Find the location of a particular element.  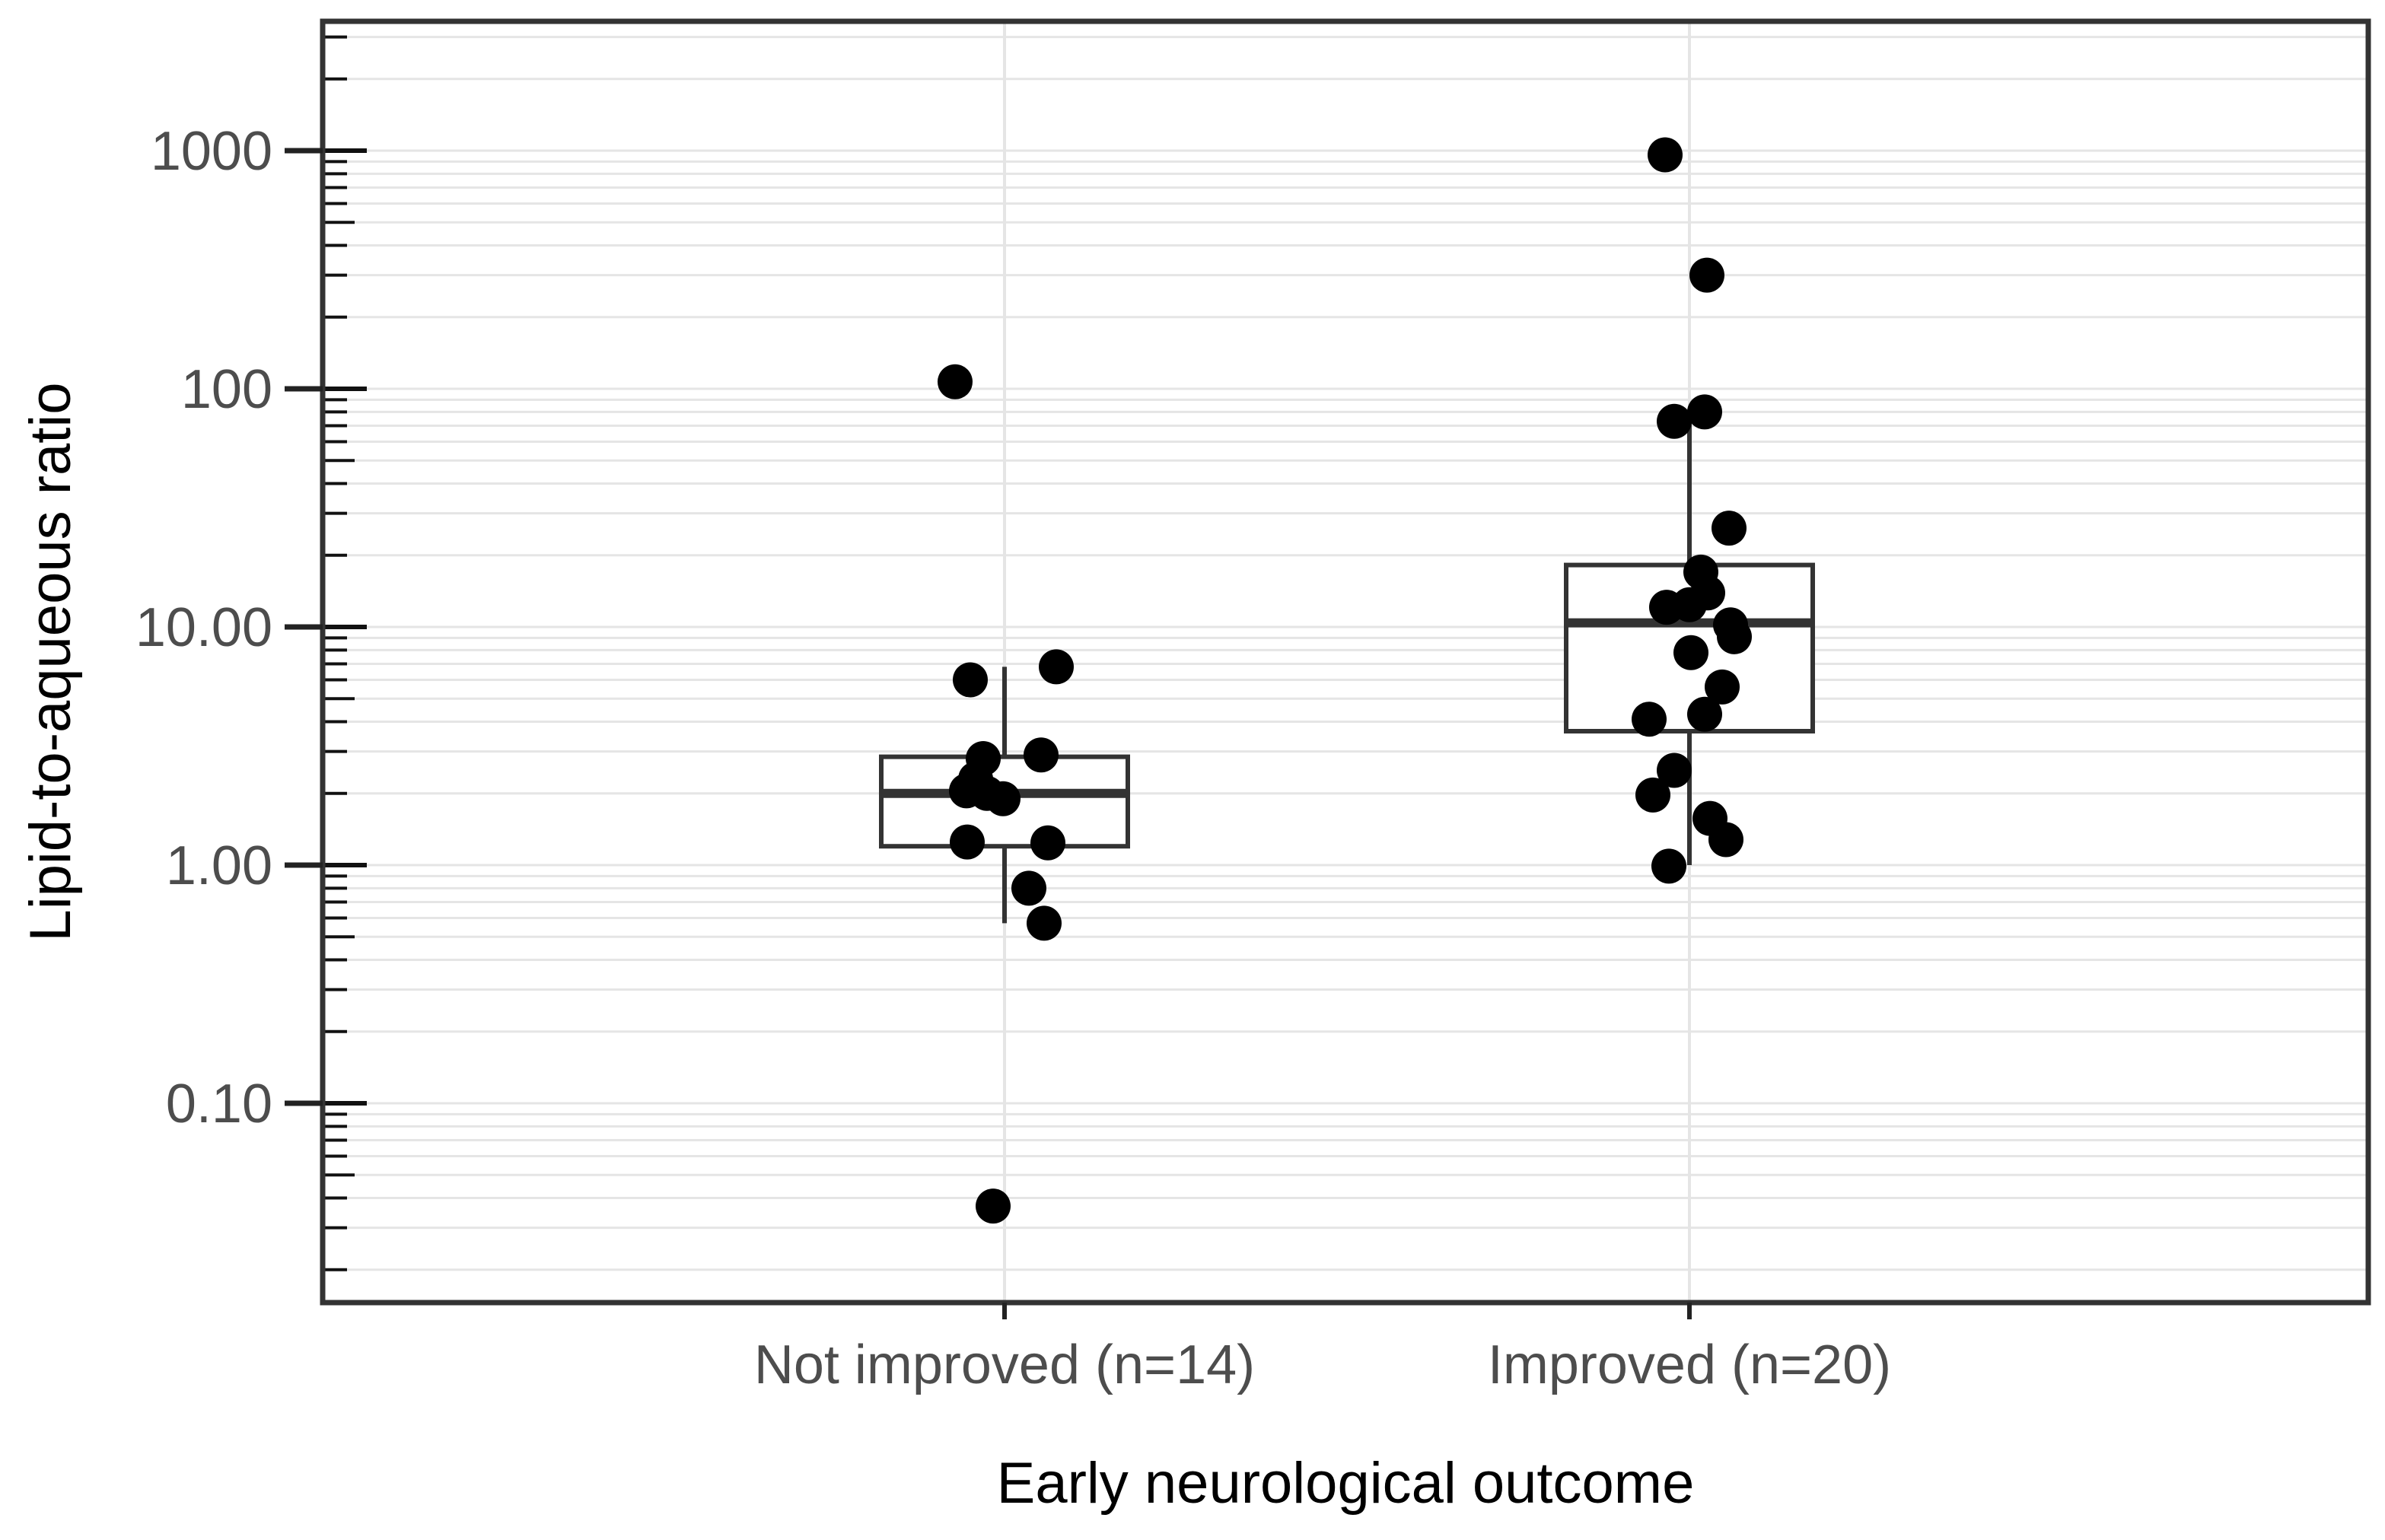

x-tick-label-improved: Improved (n=20) is located at coordinates (1689, 1365).